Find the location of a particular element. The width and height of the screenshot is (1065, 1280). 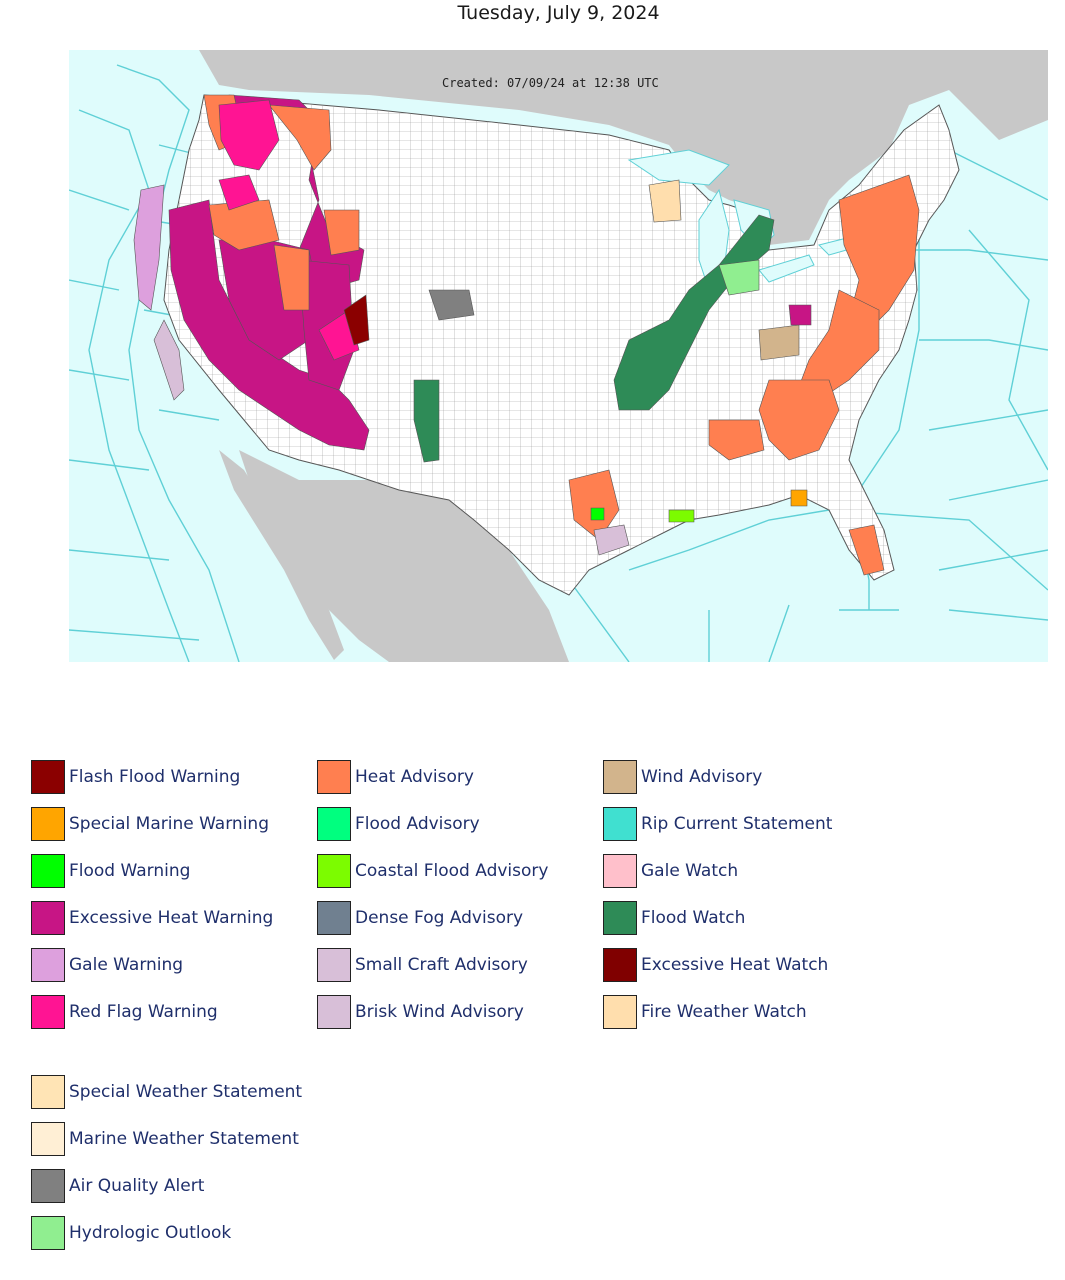

legend-item: Wind Advisory is located at coordinates (682, 777).